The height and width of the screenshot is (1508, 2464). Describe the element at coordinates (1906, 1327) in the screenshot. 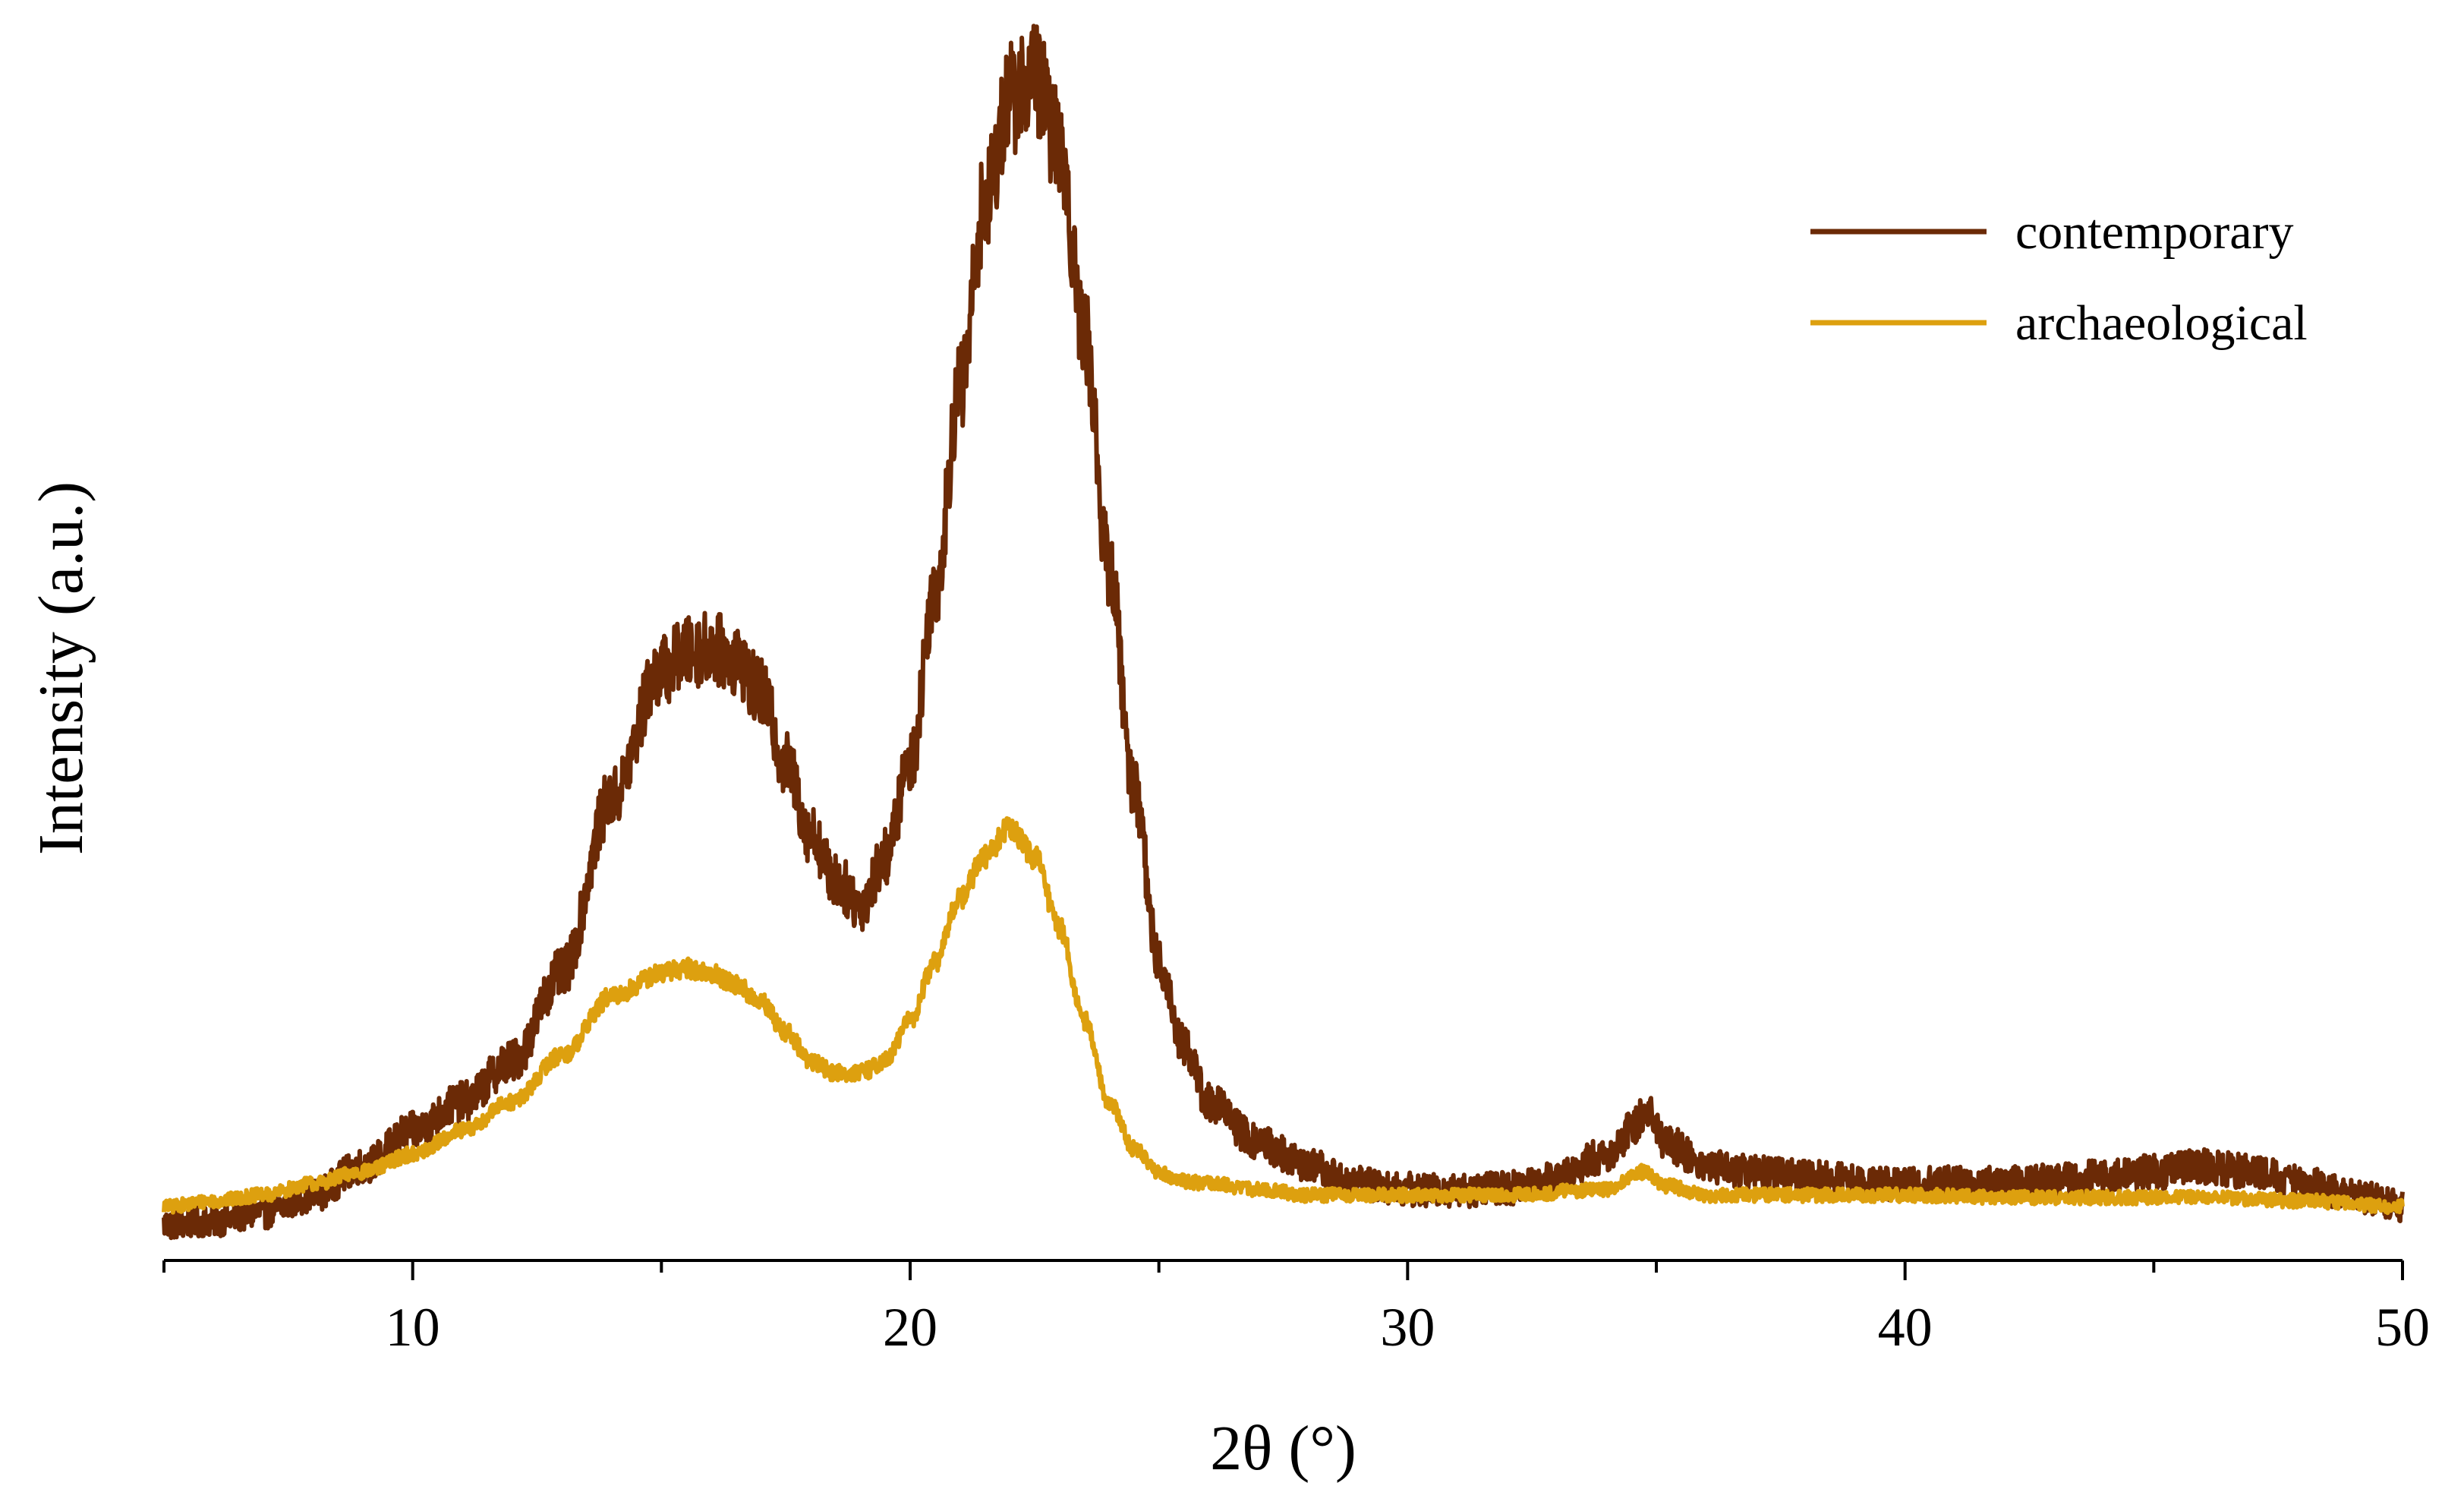

I see `x-tick-label: 40` at that location.